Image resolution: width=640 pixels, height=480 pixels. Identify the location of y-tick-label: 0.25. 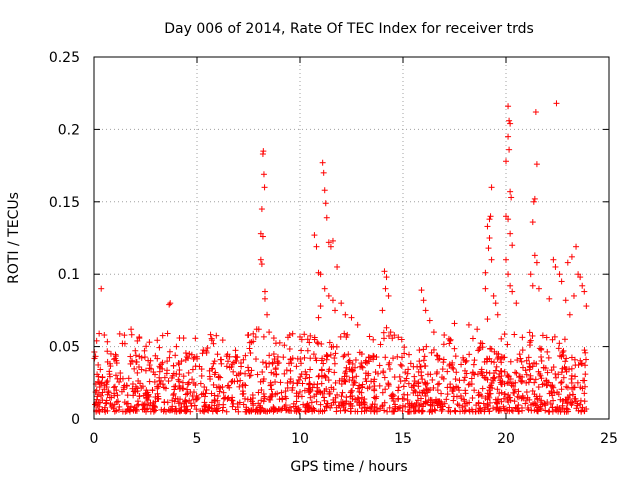
(64, 58).